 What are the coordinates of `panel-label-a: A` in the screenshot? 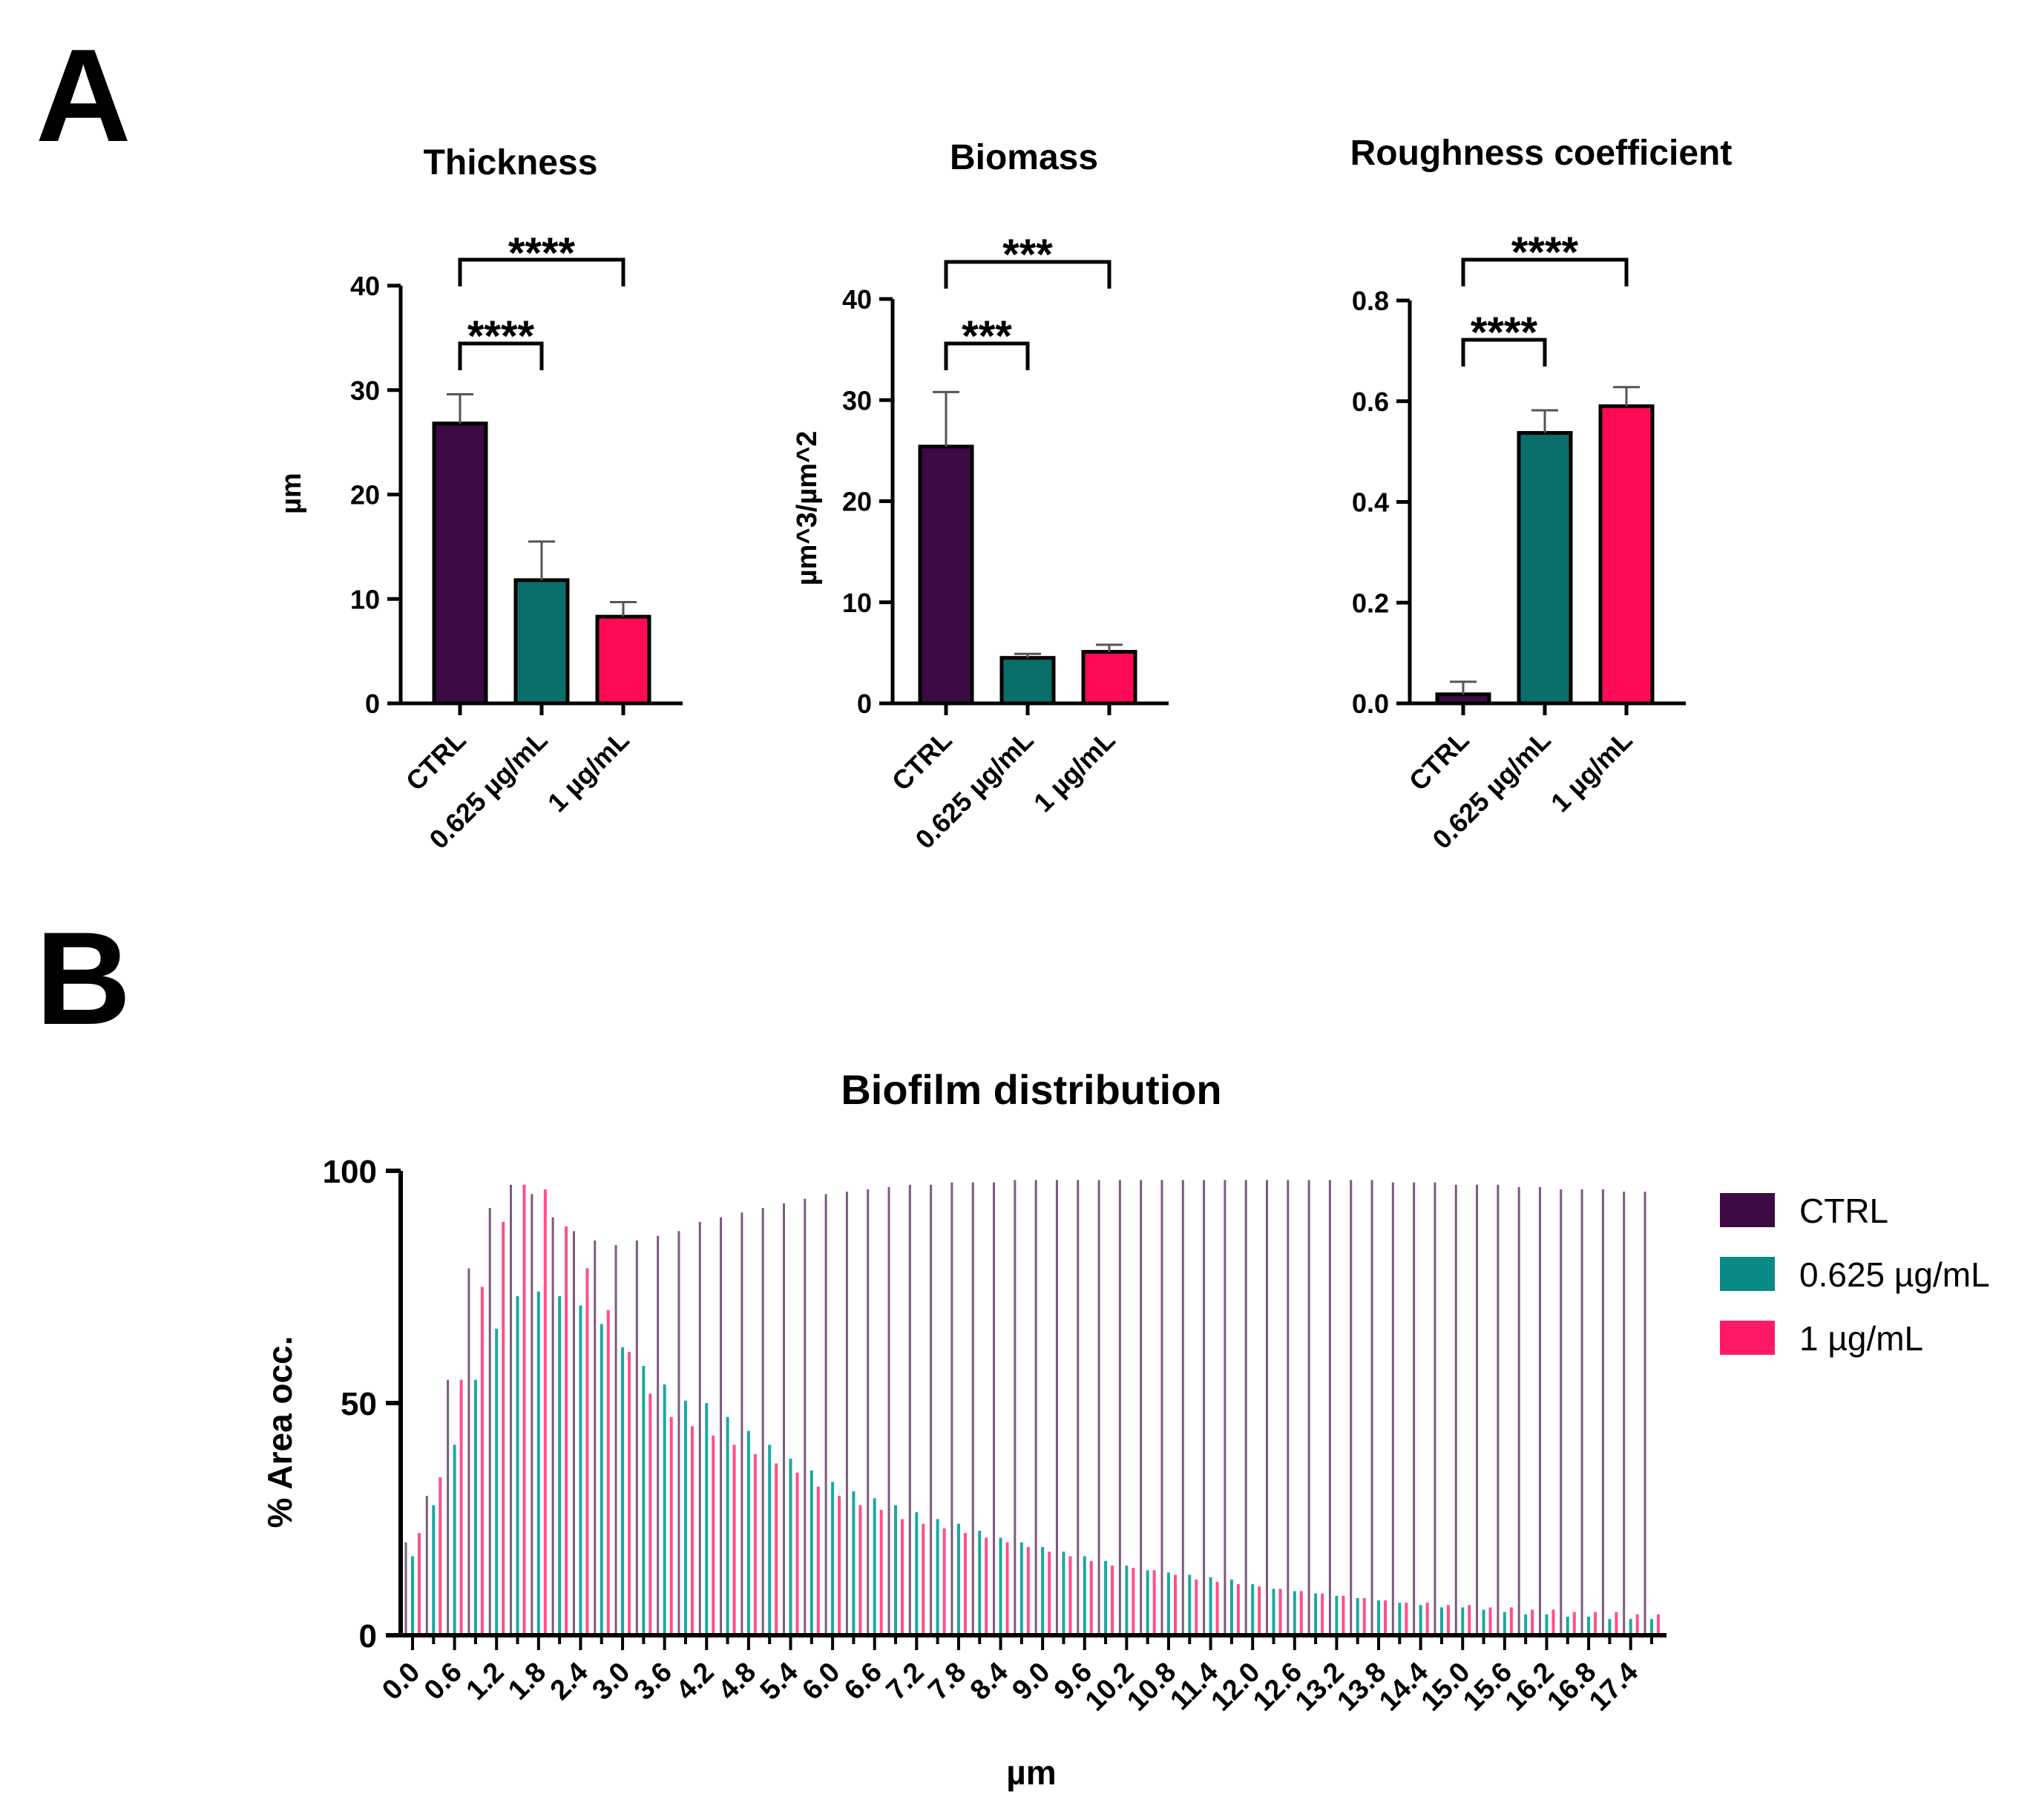 It's located at (83, 95).